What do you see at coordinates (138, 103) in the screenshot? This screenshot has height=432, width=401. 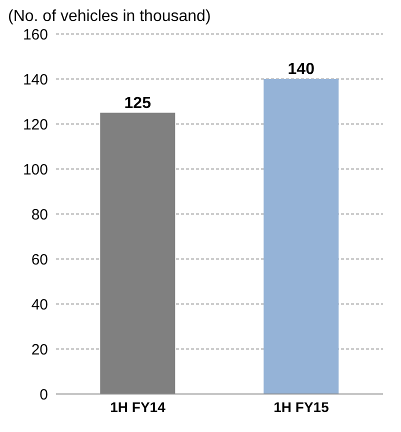 I see `data-label: 125` at bounding box center [138, 103].